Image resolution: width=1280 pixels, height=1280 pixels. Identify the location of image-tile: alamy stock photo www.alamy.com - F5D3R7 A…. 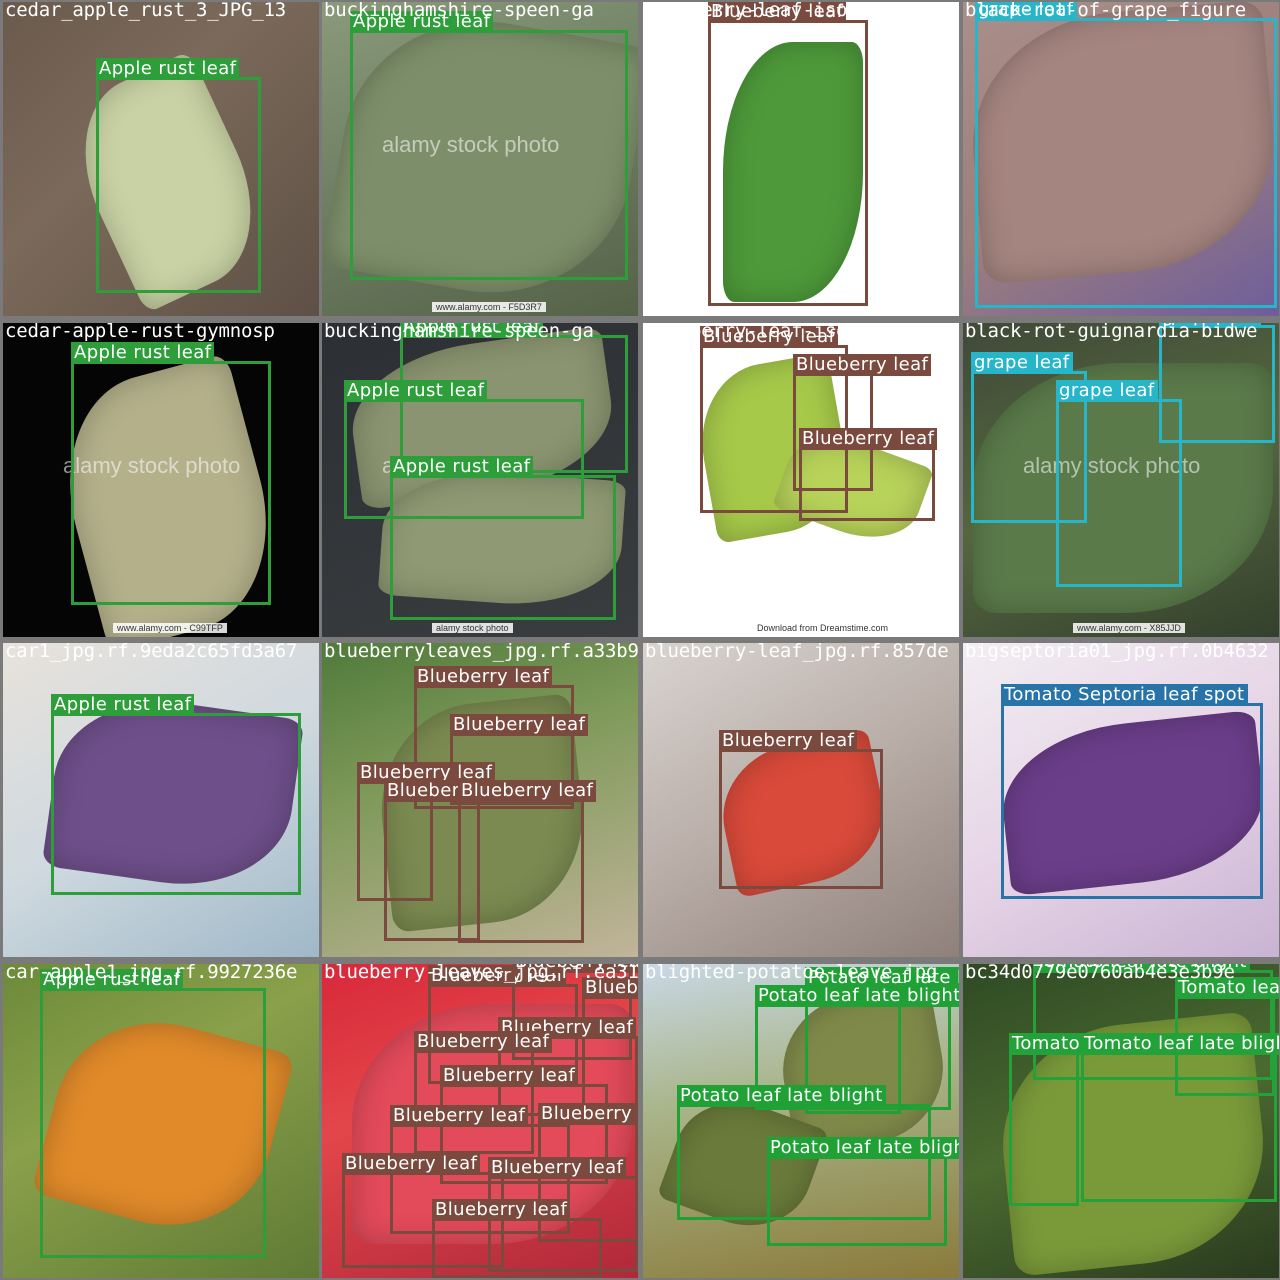
(480, 159).